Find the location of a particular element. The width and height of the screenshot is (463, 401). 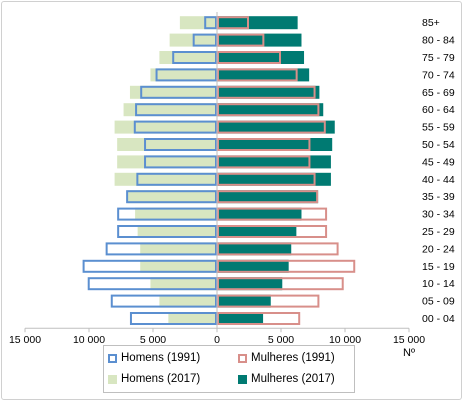

category-label: 25 - 29 is located at coordinates (438, 232).